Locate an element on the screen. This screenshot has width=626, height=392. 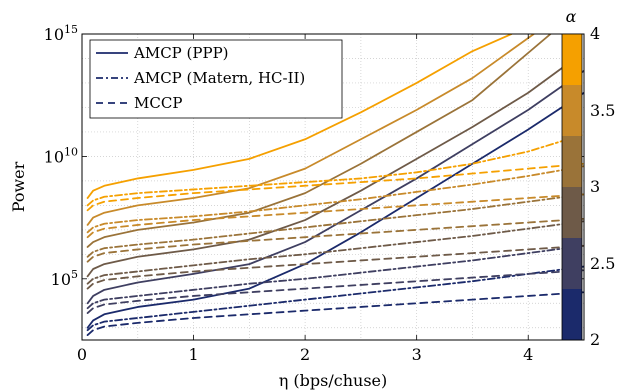
colorbar-tick-3-5: 3.5 is located at coordinates (602, 110).